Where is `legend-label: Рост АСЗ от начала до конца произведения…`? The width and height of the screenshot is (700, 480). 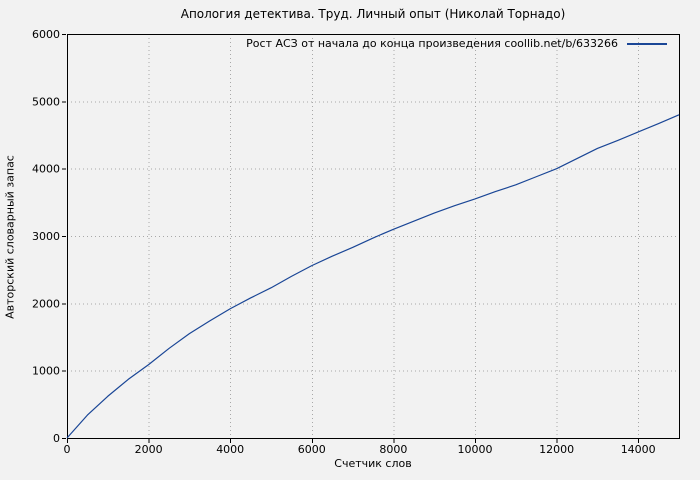 legend-label: Рост АСЗ от начала до конца произведения… is located at coordinates (432, 43).